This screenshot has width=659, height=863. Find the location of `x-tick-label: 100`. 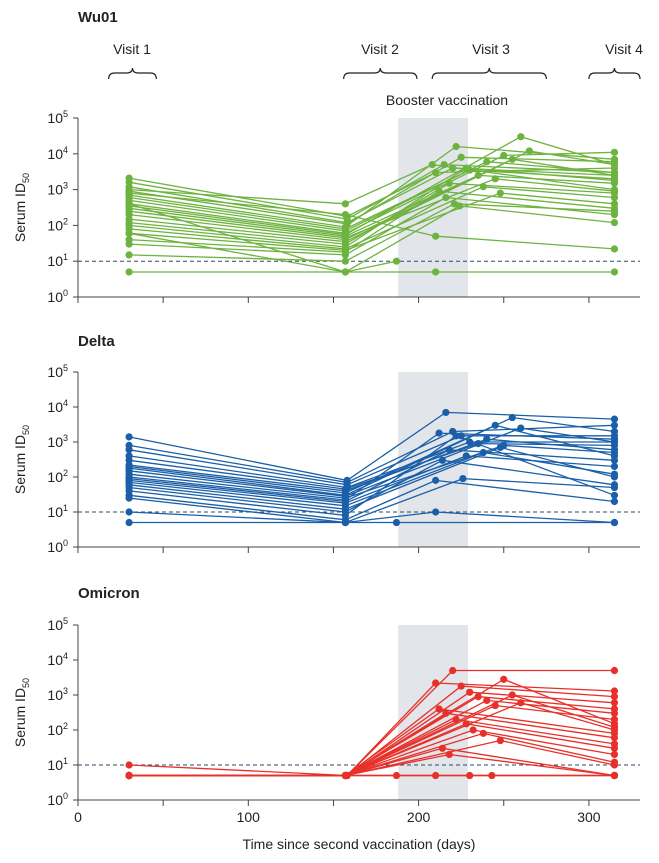

x-tick-label: 100 is located at coordinates (249, 817).